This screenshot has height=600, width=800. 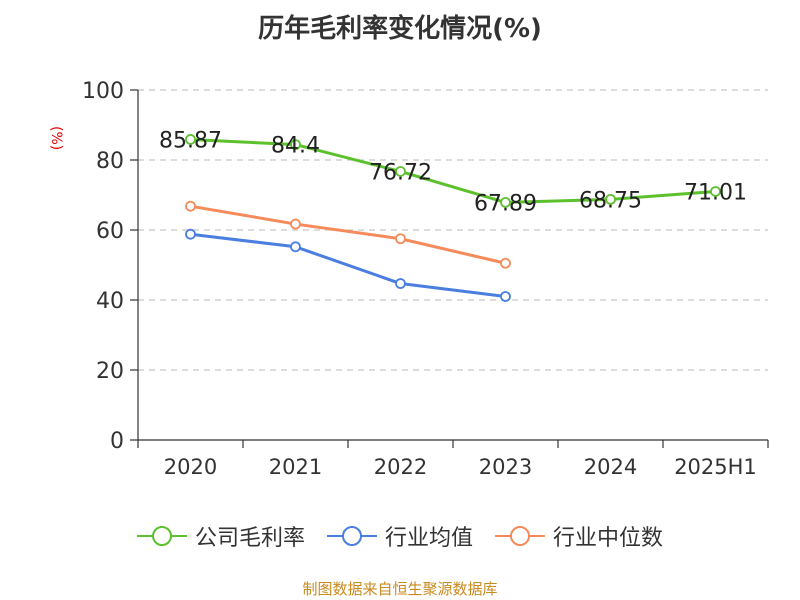 I want to click on y-tick-label: 60, so click(x=110, y=231).